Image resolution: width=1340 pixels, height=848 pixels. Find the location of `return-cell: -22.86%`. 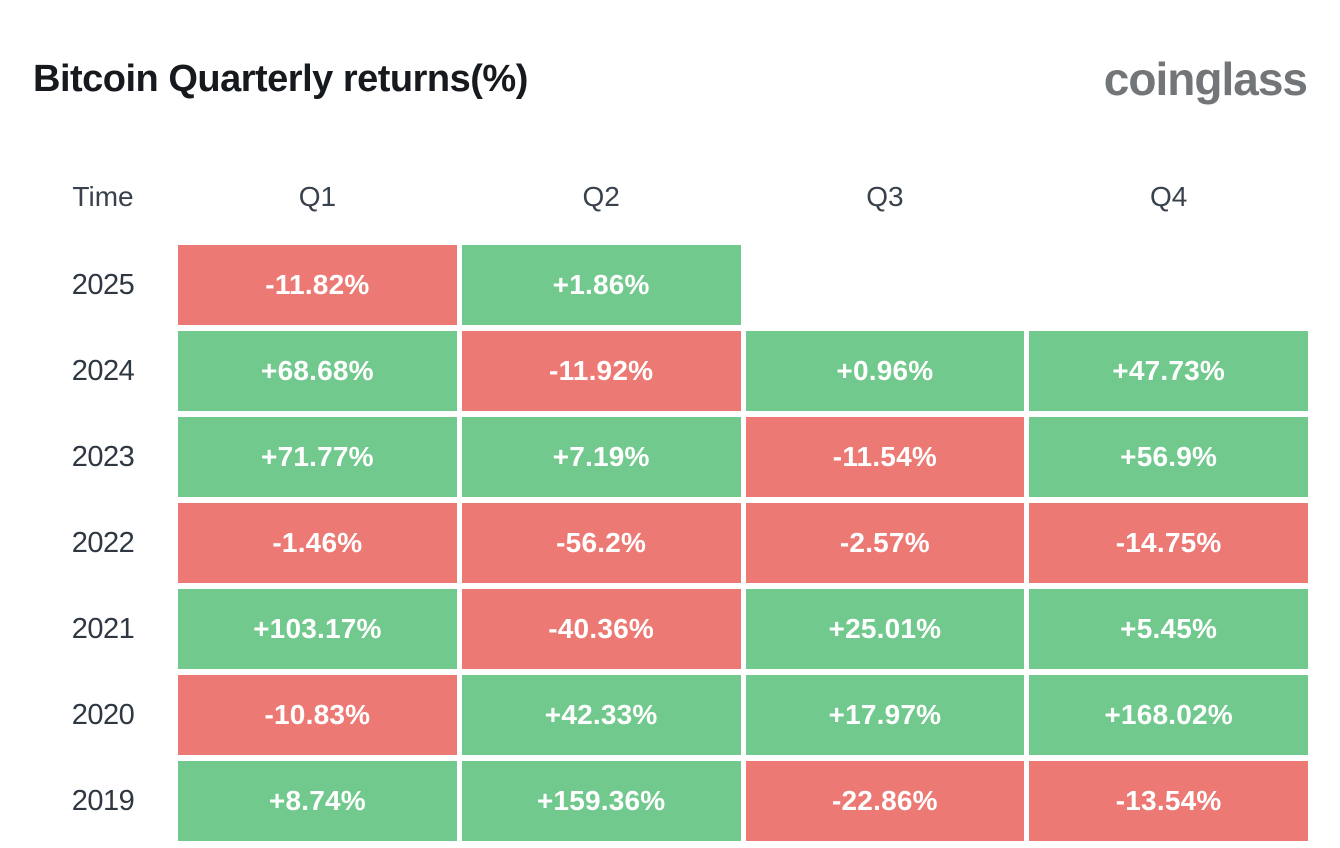

return-cell: -22.86% is located at coordinates (885, 801).